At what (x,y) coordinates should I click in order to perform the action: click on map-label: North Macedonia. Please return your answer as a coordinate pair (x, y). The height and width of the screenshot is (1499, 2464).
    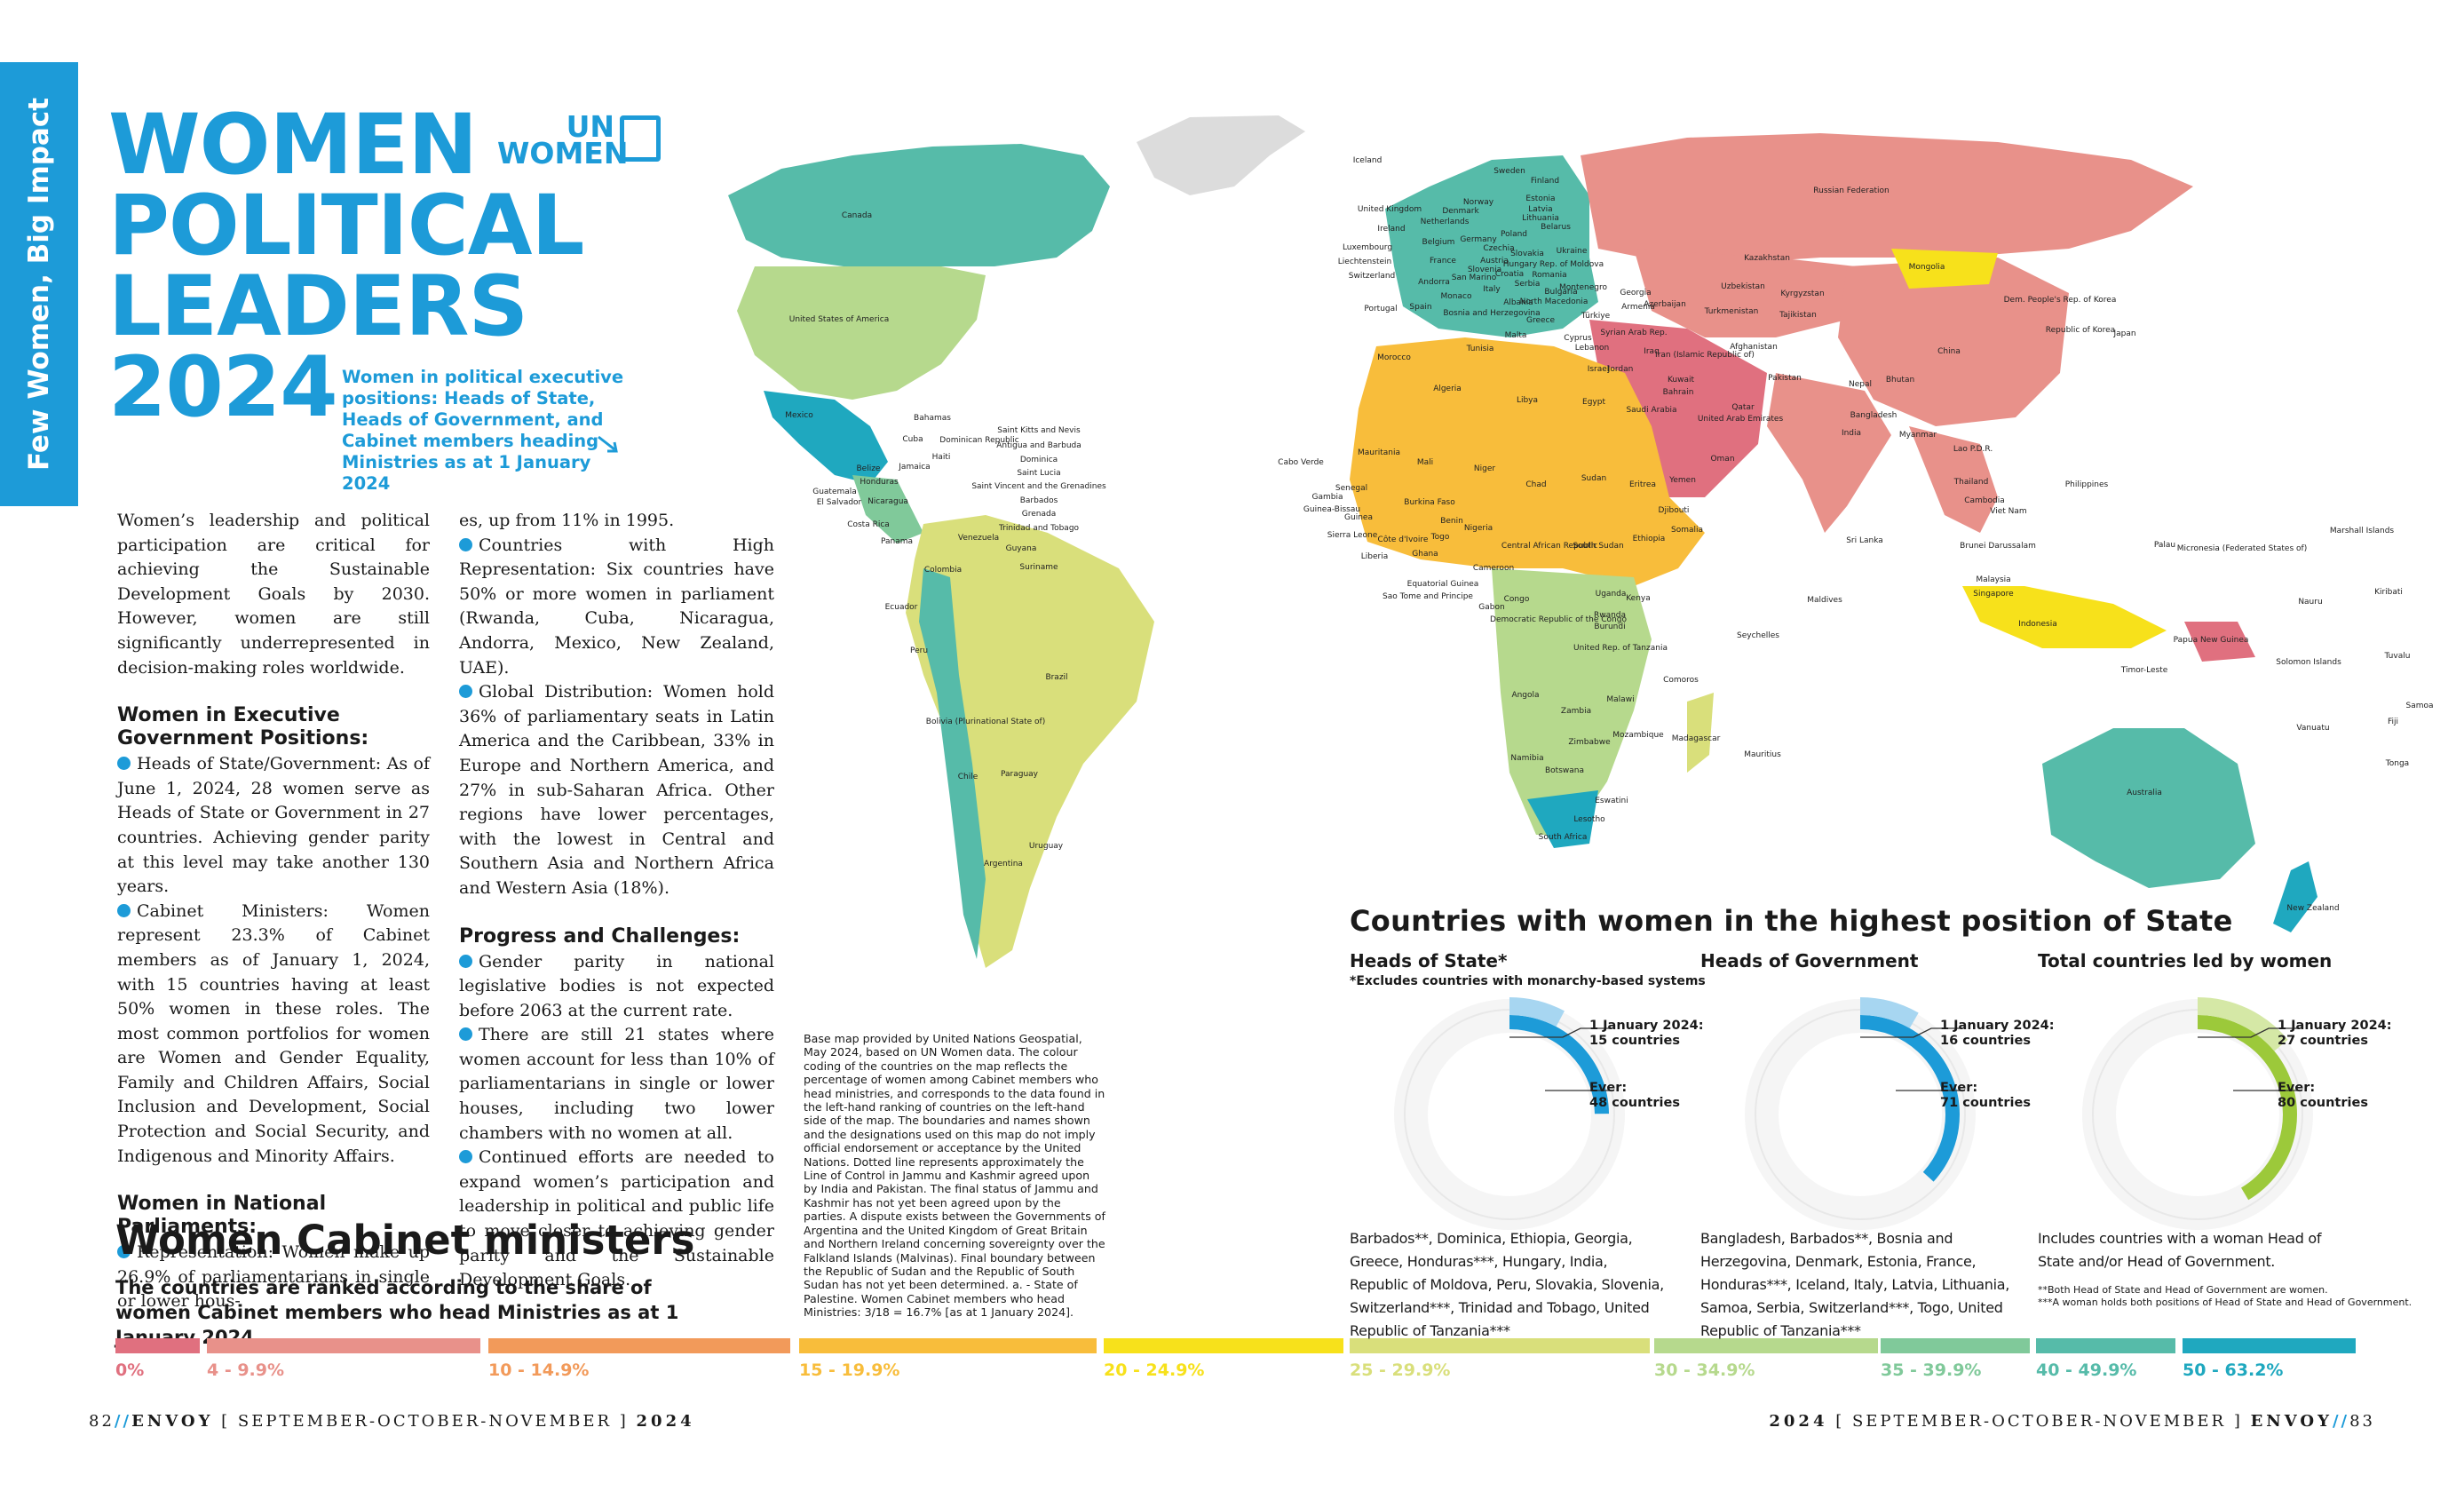
    Looking at the image, I should click on (1555, 301).